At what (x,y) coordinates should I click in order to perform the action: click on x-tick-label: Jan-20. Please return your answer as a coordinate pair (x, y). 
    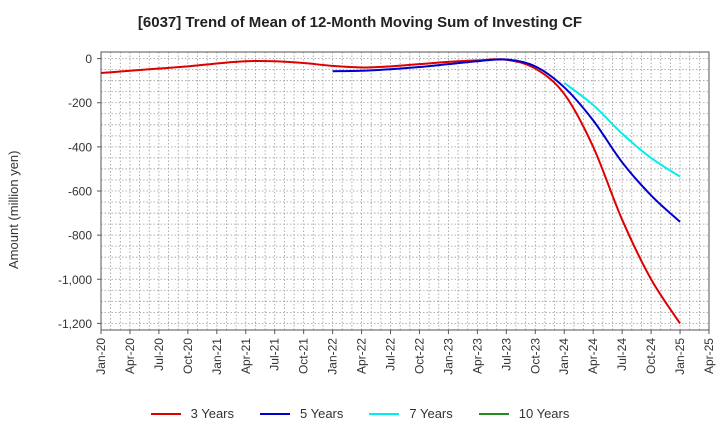
    Looking at the image, I should click on (101, 356).